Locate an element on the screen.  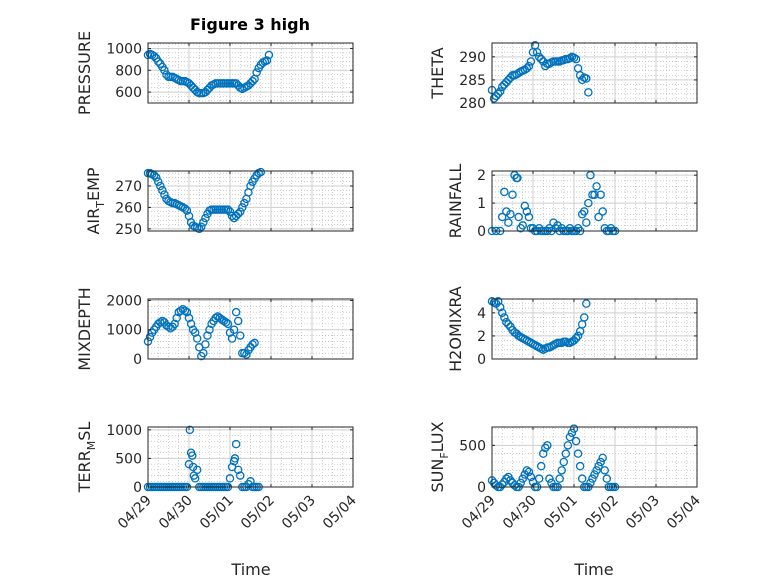
y-tick-label: 2000 is located at coordinates (124, 301).